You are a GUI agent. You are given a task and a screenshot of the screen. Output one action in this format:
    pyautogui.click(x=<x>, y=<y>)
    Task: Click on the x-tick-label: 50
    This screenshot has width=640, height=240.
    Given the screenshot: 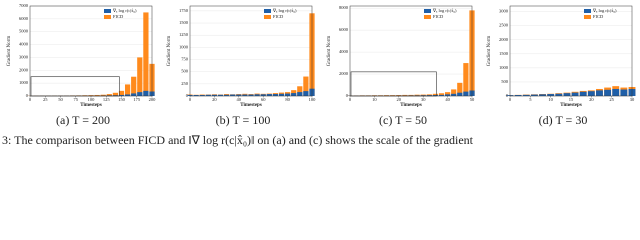 What is the action you would take?
    pyautogui.click(x=472, y=99)
    